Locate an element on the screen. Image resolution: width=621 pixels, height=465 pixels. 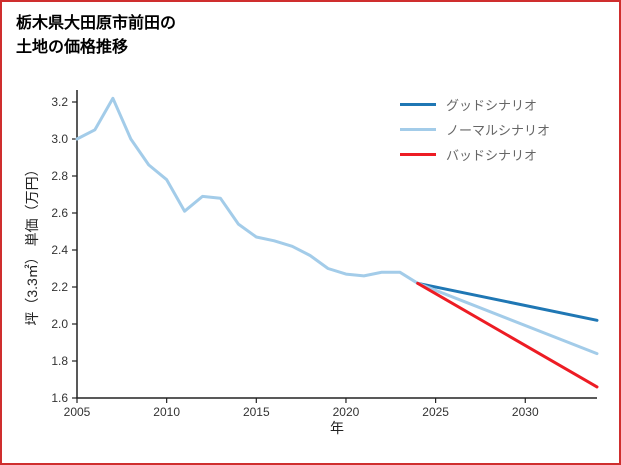
svg-text: 2015 is located at coordinates (256, 412).